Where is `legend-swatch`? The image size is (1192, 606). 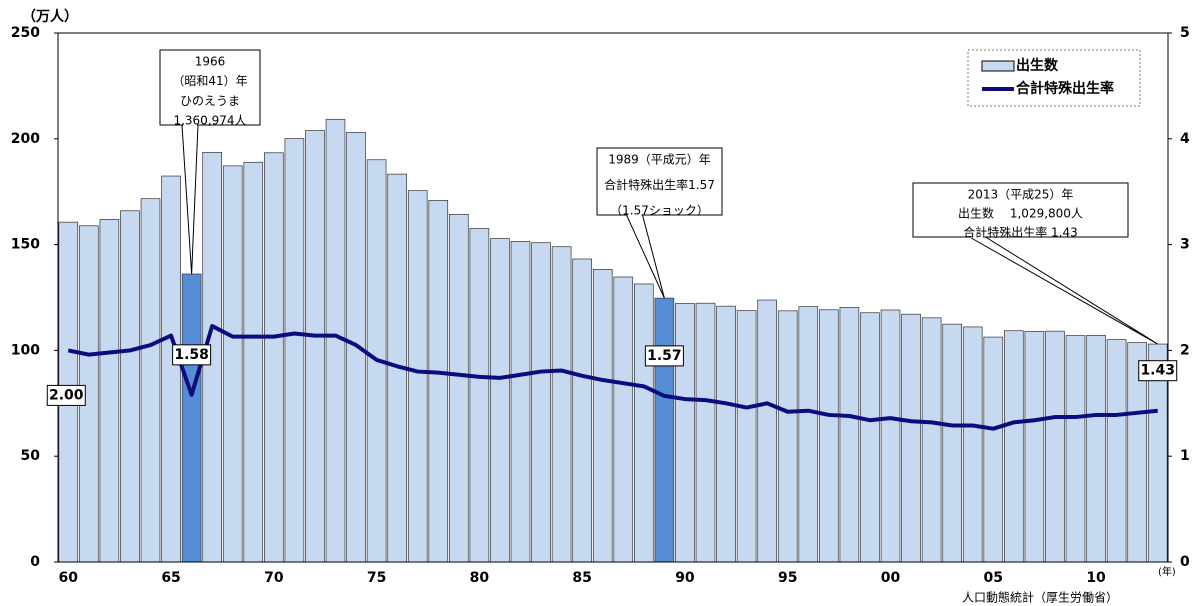 legend-swatch is located at coordinates (998, 66).